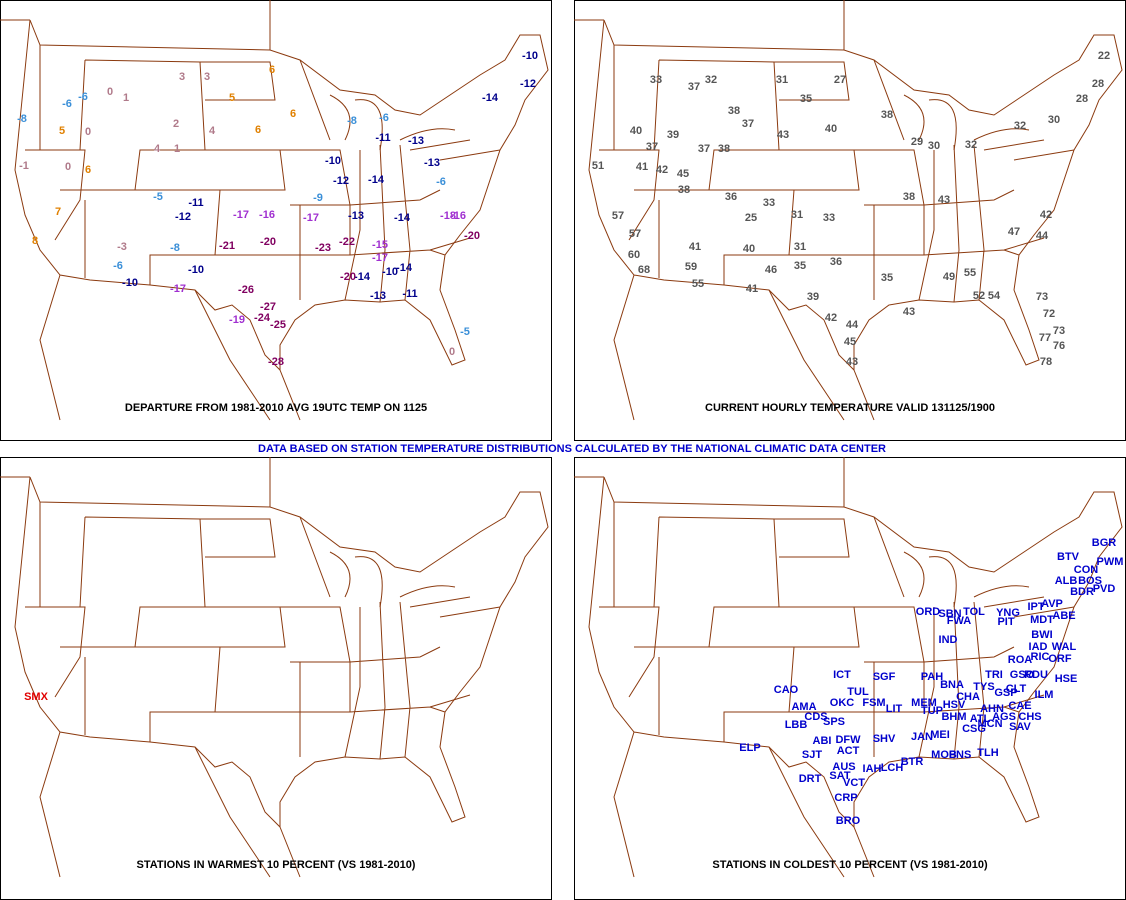  Describe the element at coordinates (704, 149) in the screenshot. I see `station-value: 37` at that location.